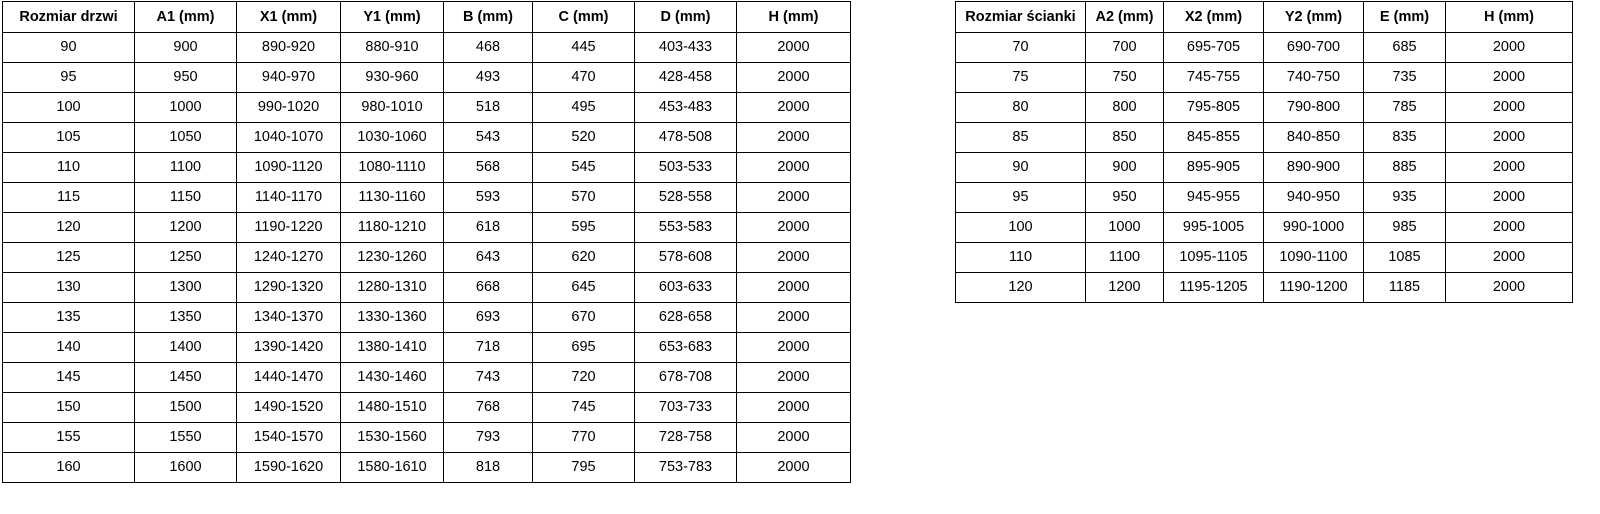 The image size is (1600, 514). Describe the element at coordinates (1313, 167) in the screenshot. I see `table-cell: 890-900` at that location.